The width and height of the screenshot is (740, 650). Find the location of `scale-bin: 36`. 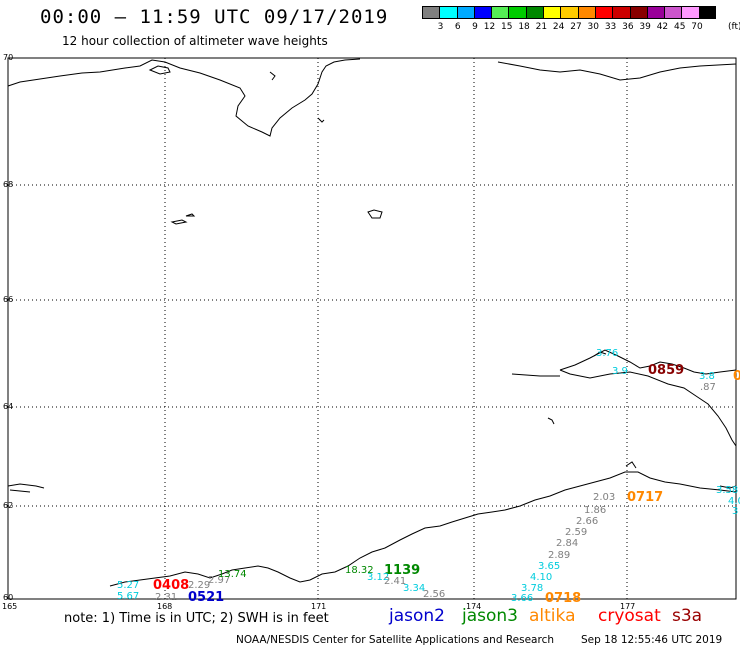

scale-bin: 36 is located at coordinates (623, 19).